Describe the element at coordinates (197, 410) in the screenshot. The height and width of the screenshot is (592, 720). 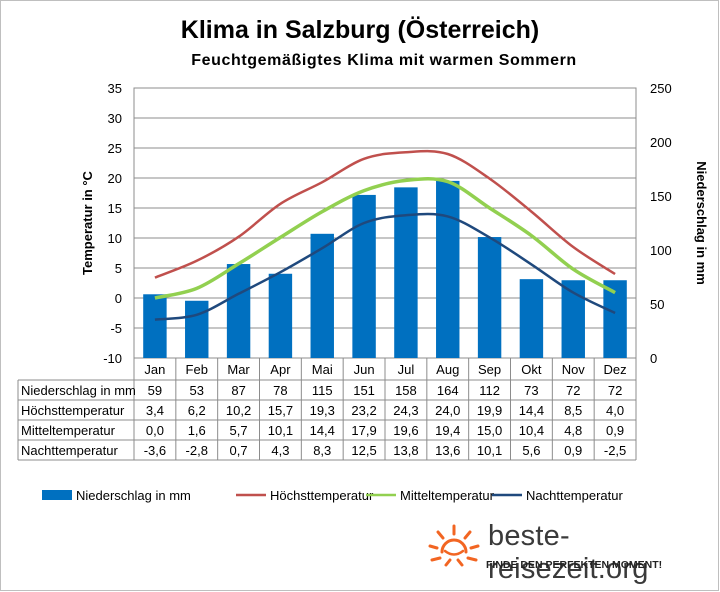
I see `table-cell: 6,2` at that location.